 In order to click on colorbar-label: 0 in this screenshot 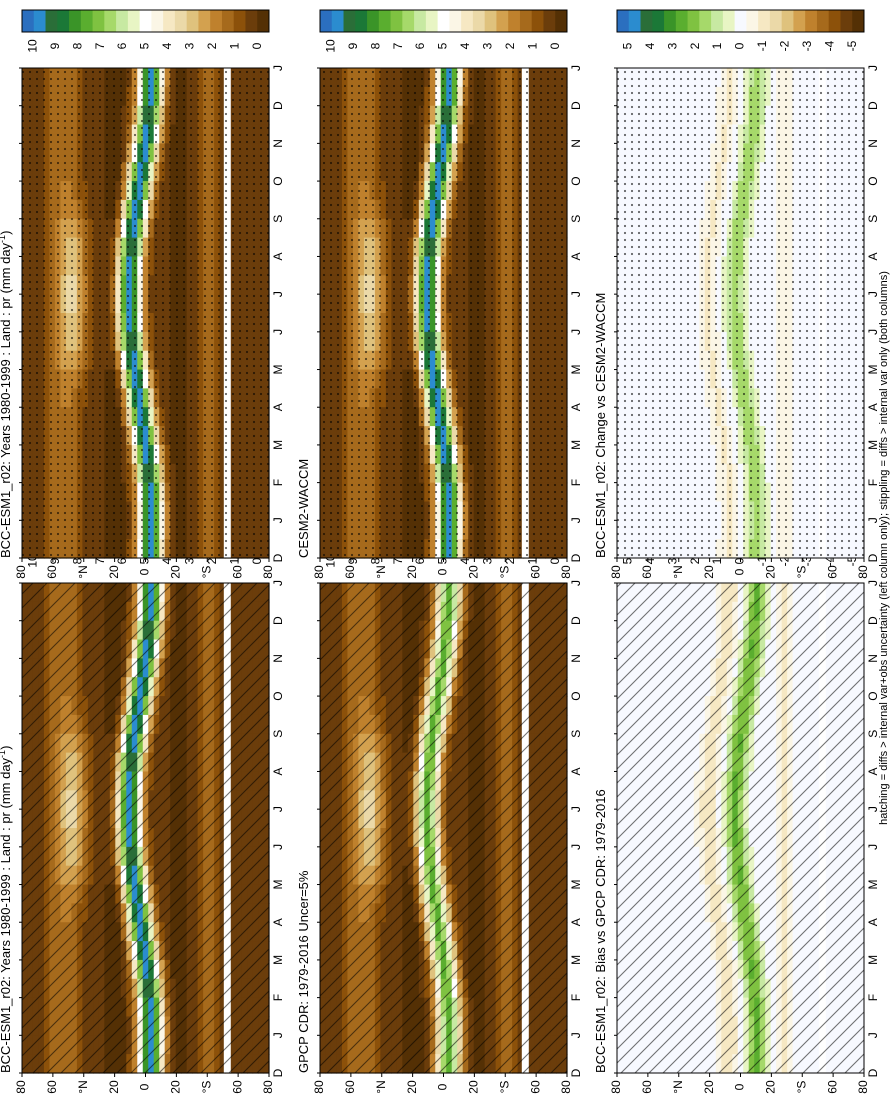, I will do `click(257, 45)`.